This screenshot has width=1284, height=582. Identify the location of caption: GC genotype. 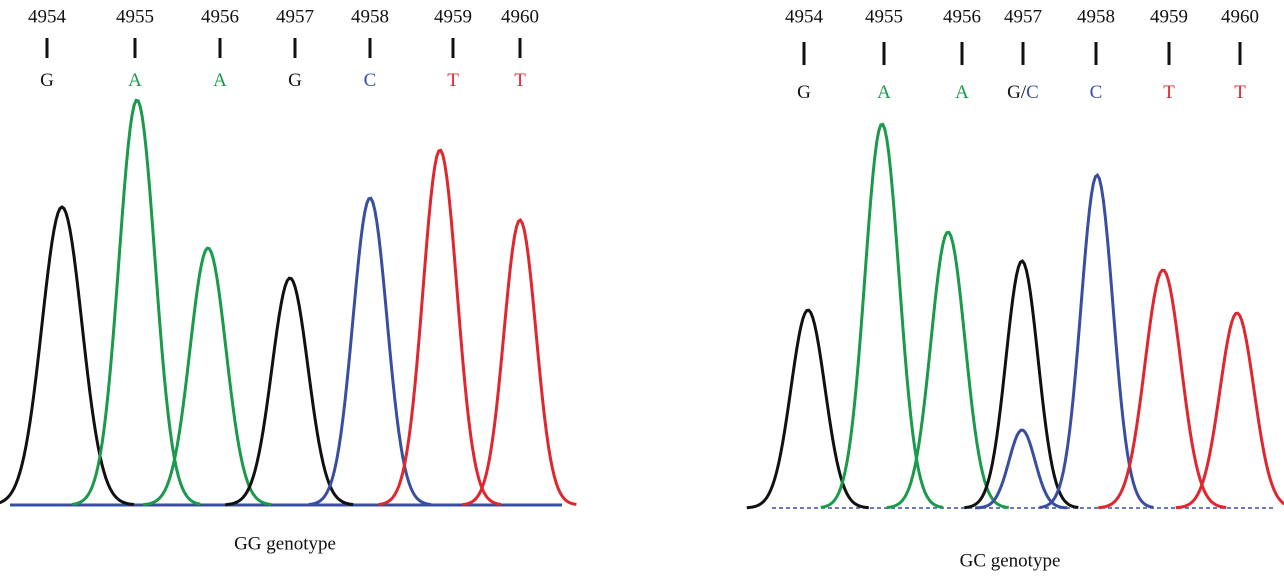
(1010, 560).